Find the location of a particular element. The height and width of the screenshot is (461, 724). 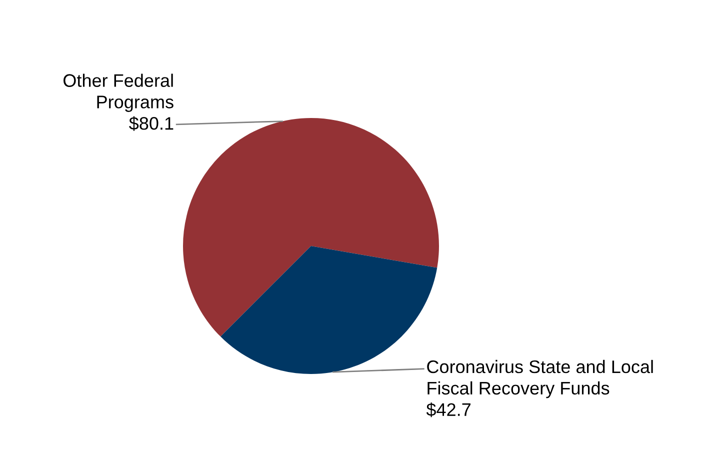

data-label: $42.7 is located at coordinates (448, 410).